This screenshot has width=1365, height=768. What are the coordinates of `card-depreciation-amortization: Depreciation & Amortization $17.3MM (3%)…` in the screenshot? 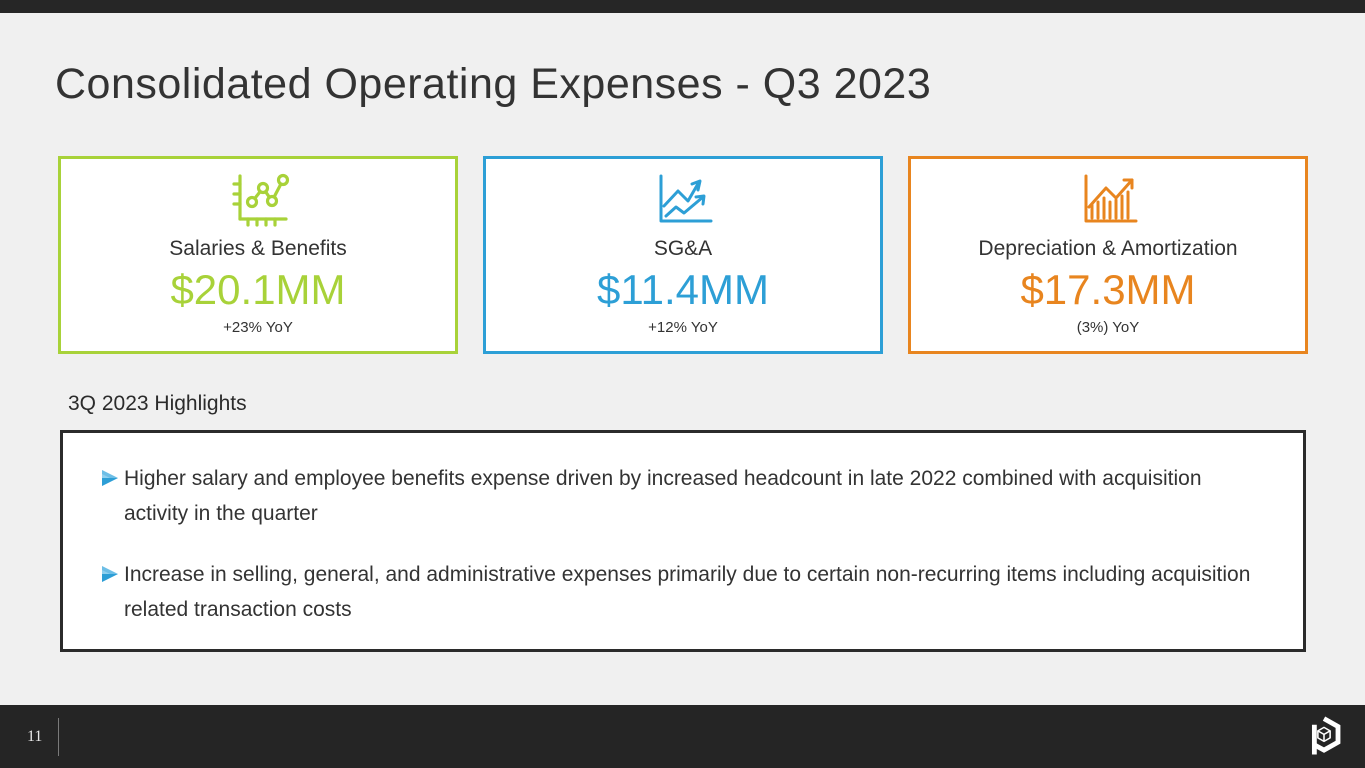 It's located at (1108, 255).